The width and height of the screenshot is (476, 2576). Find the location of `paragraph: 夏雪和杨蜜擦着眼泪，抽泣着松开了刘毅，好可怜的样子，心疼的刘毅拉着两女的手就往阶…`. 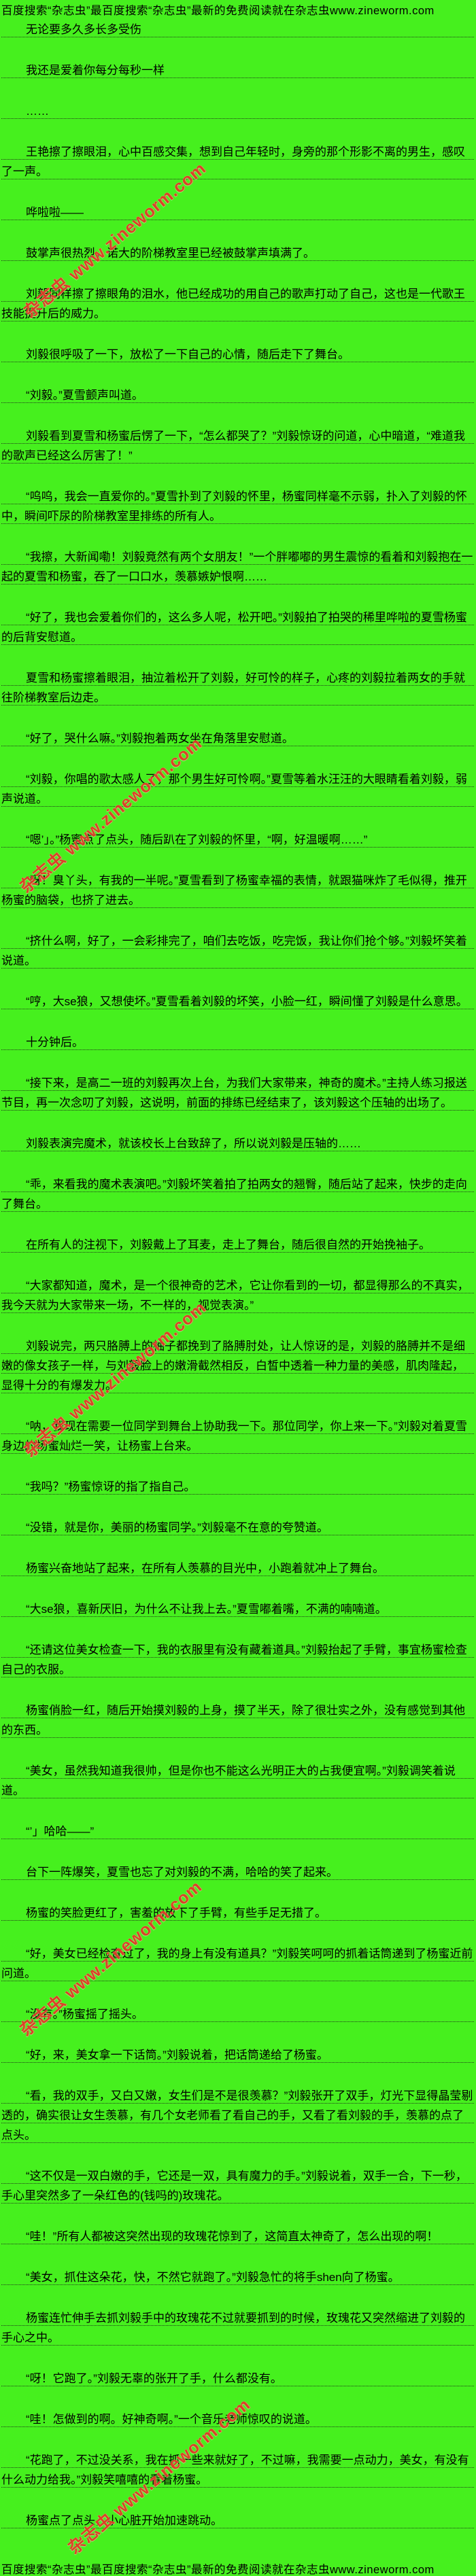

paragraph: 夏雪和杨蜜擦着眼泪，抽泣着松开了刘毅，好可怜的样子，心疼的刘毅拉着两女的手就往阶… is located at coordinates (238, 688).